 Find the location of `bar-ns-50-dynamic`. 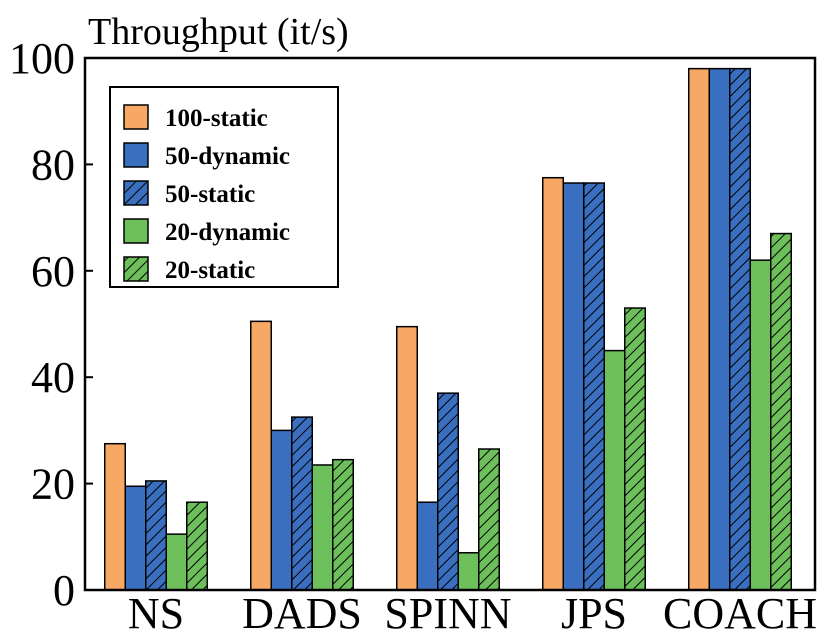

bar-ns-50-dynamic is located at coordinates (135, 538).